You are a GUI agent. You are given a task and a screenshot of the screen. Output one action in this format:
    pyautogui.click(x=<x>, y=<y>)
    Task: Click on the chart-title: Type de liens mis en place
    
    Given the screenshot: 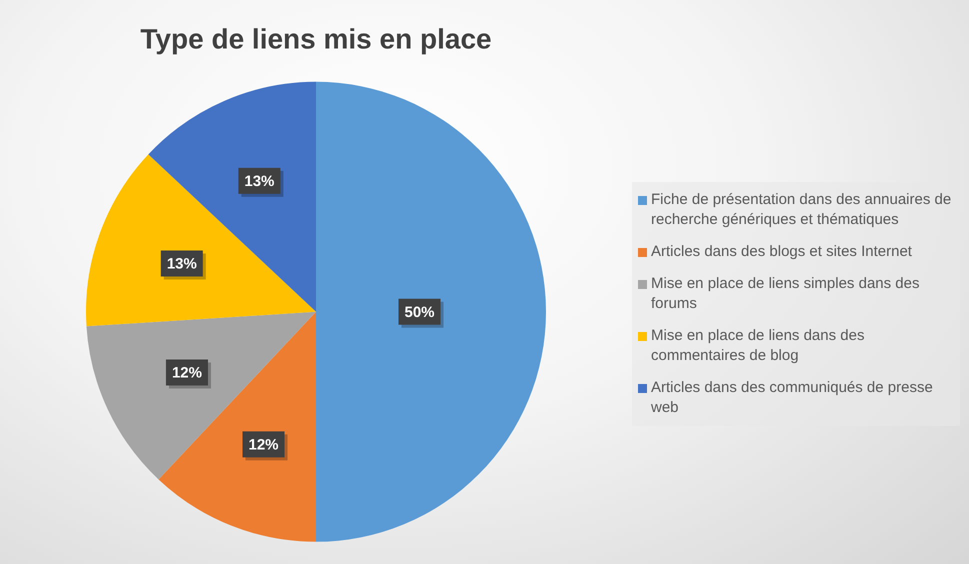 What is the action you would take?
    pyautogui.click(x=316, y=39)
    